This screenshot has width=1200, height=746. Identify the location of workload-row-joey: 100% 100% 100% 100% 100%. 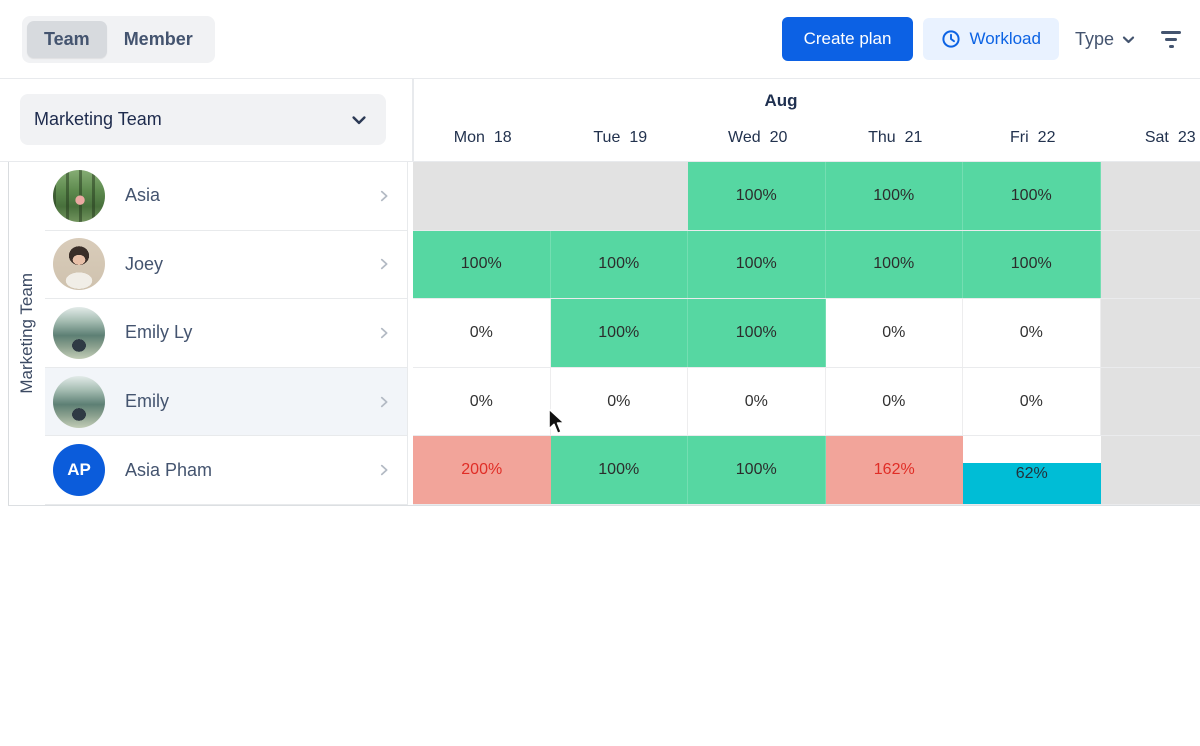
(806, 265).